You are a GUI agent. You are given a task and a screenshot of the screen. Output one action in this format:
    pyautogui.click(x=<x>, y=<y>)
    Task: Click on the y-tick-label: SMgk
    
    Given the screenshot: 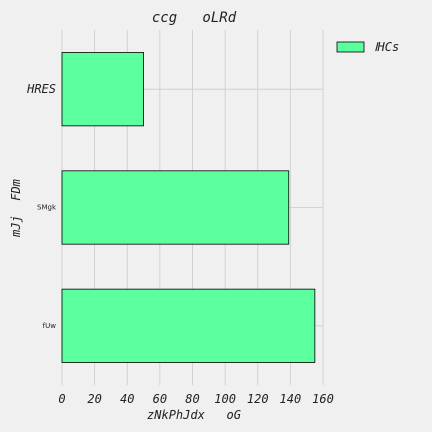 What is the action you would take?
    pyautogui.click(x=47, y=208)
    